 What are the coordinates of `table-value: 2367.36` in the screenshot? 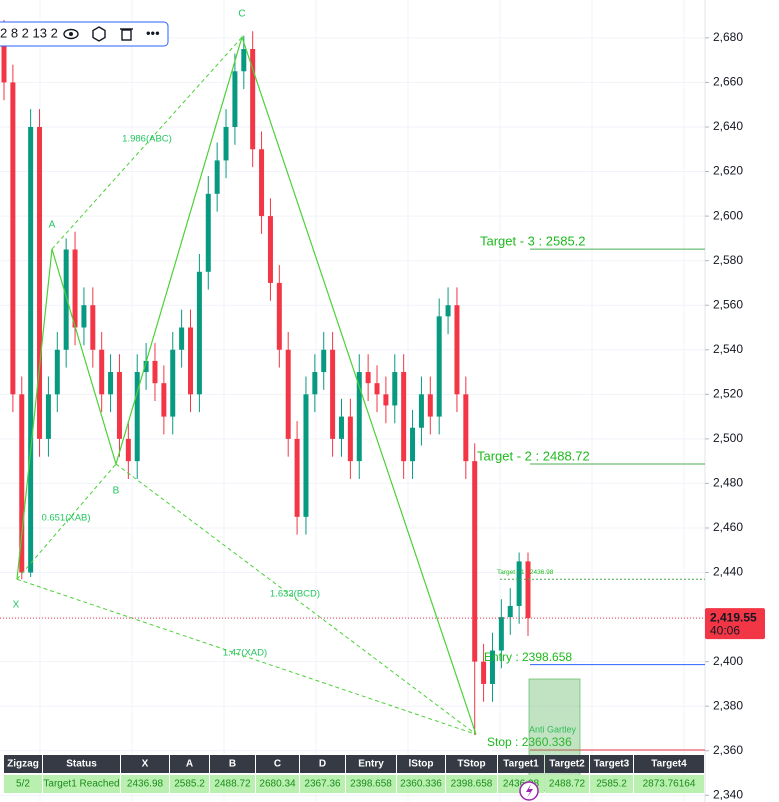 It's located at (322, 784).